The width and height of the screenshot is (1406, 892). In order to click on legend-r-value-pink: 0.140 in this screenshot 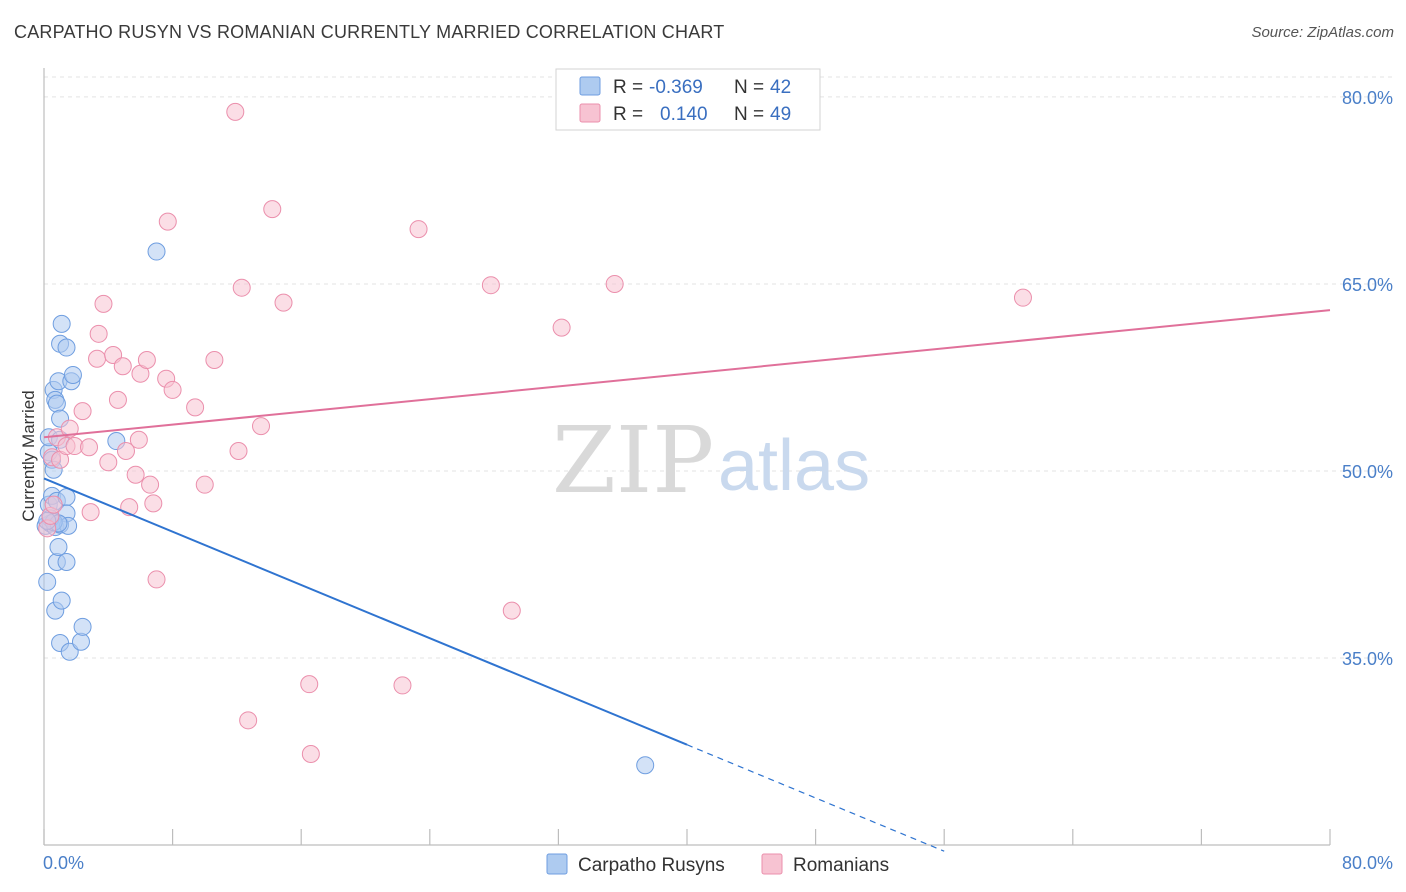, I will do `click(684, 114)`.